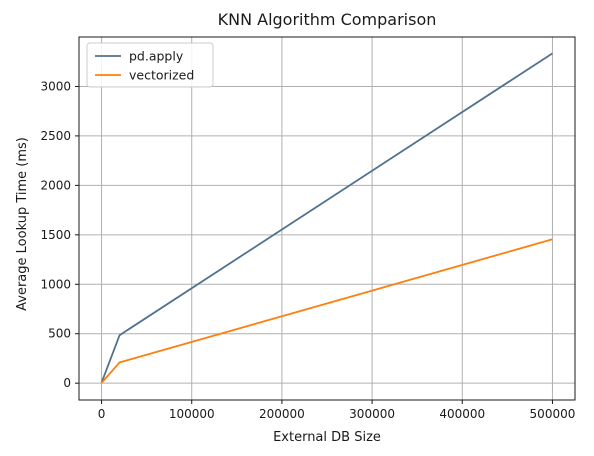 Image resolution: width=594 pixels, height=456 pixels. I want to click on y-tick-label: 1500, so click(55, 235).